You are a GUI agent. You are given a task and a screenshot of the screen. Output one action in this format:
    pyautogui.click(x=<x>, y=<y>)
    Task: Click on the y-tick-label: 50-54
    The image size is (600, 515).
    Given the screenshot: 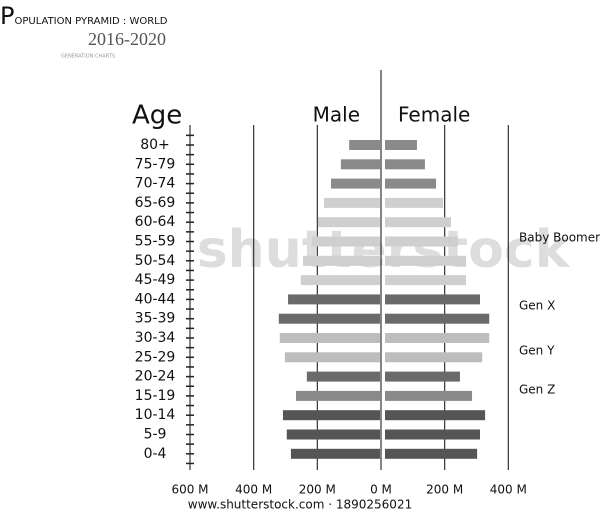 What is the action you would take?
    pyautogui.click(x=155, y=261)
    